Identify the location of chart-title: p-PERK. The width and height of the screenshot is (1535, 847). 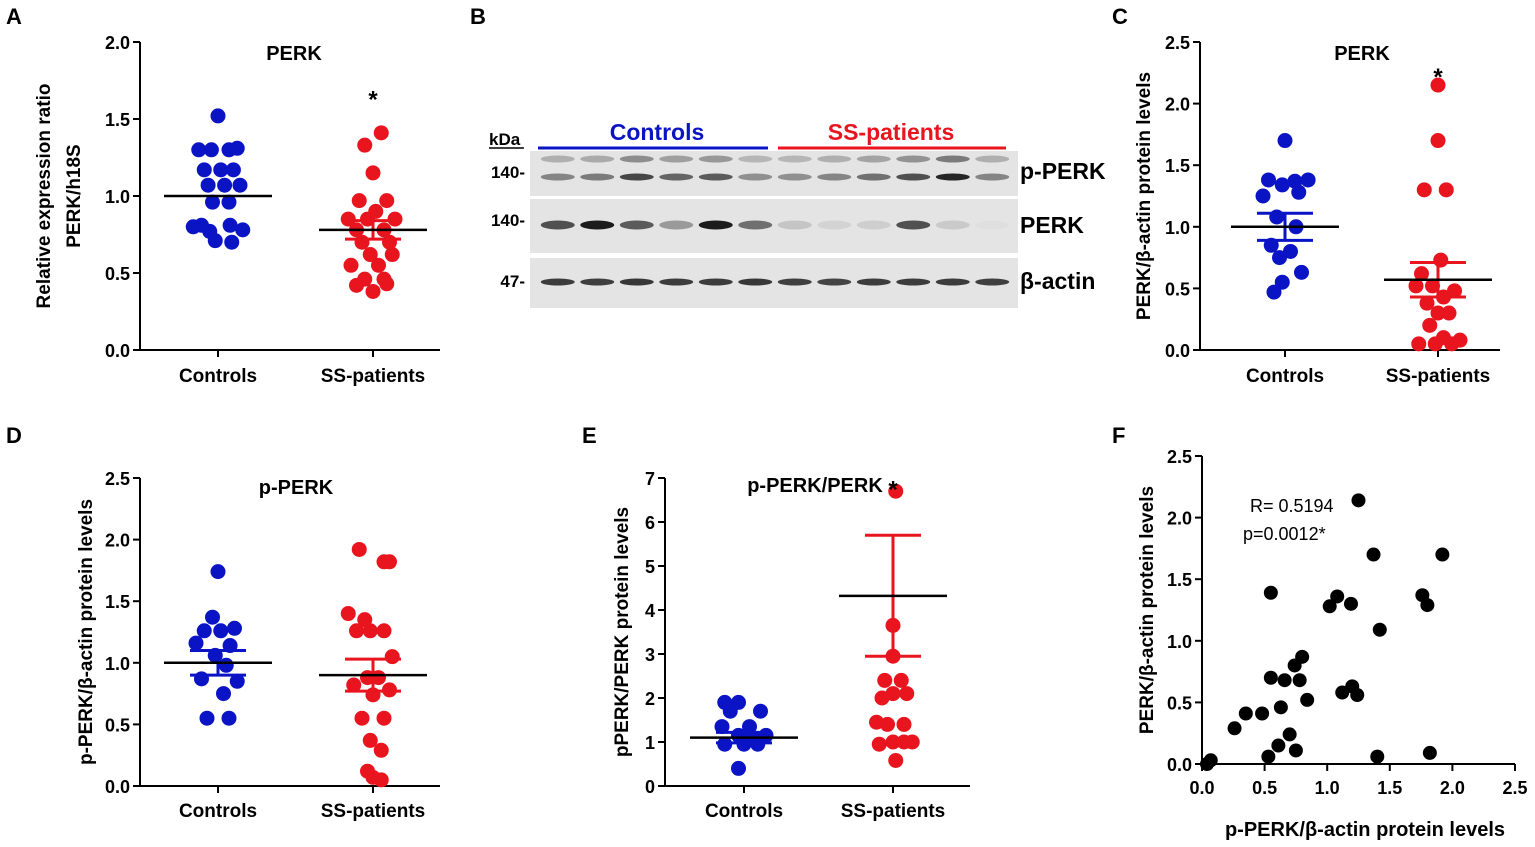
(296, 488).